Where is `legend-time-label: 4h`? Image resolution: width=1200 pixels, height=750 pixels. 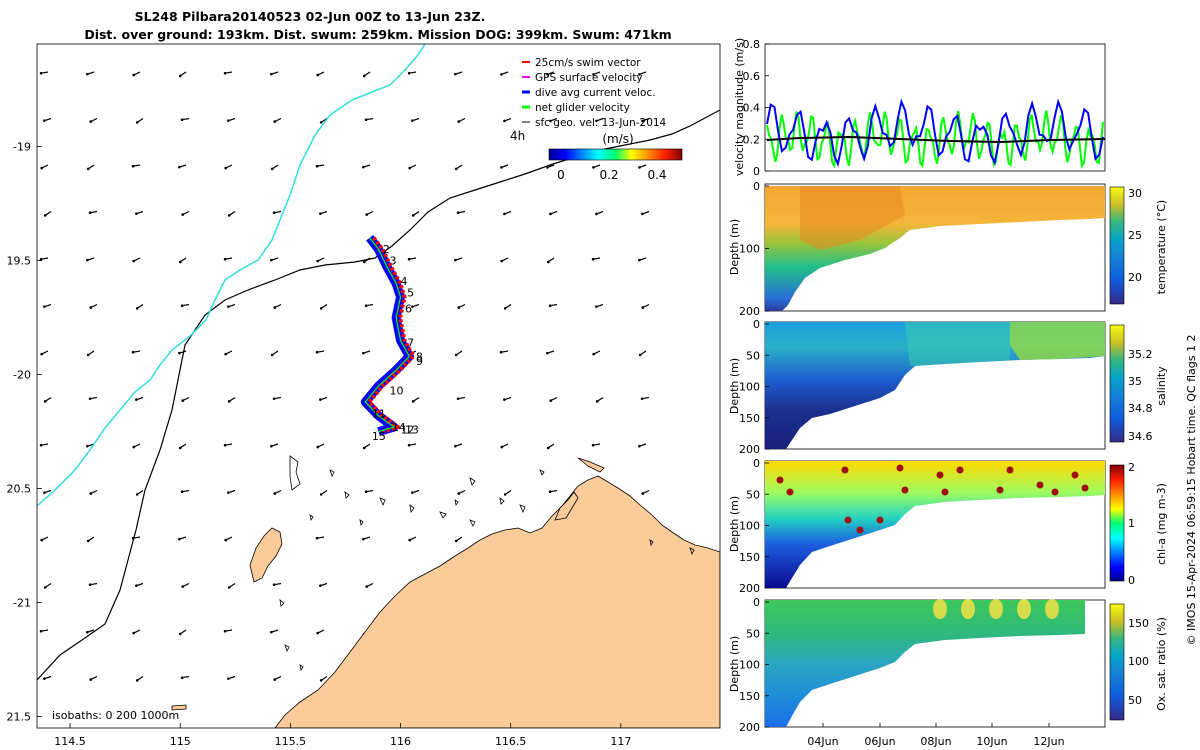 legend-time-label: 4h is located at coordinates (517, 136).